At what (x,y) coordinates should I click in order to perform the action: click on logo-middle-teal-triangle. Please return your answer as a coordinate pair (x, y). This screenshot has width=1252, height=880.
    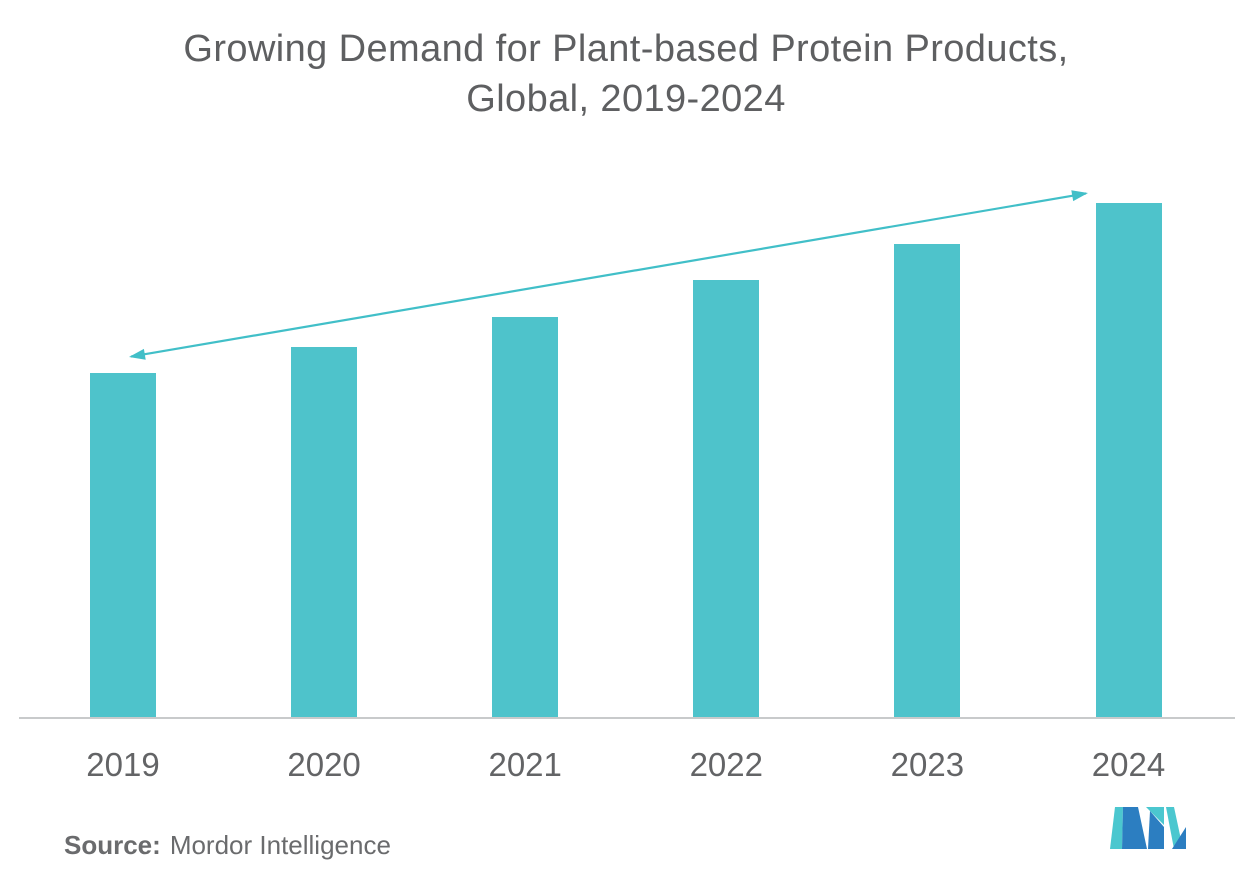
    Looking at the image, I should click on (1155, 816).